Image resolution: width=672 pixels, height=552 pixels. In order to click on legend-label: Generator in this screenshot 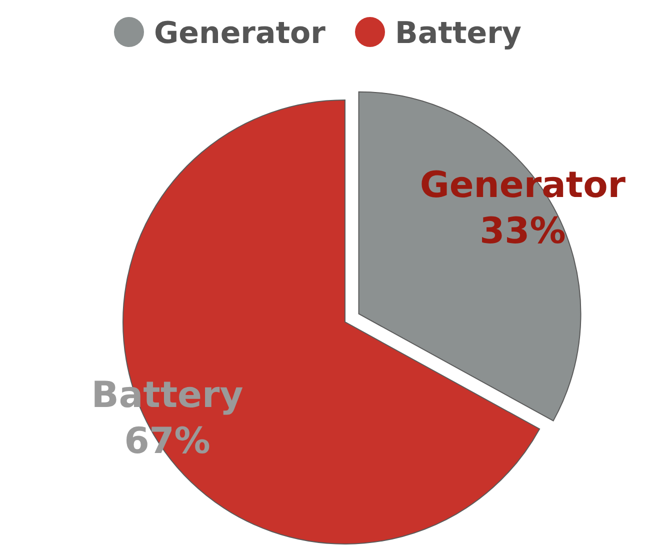, I will do `click(240, 33)`.